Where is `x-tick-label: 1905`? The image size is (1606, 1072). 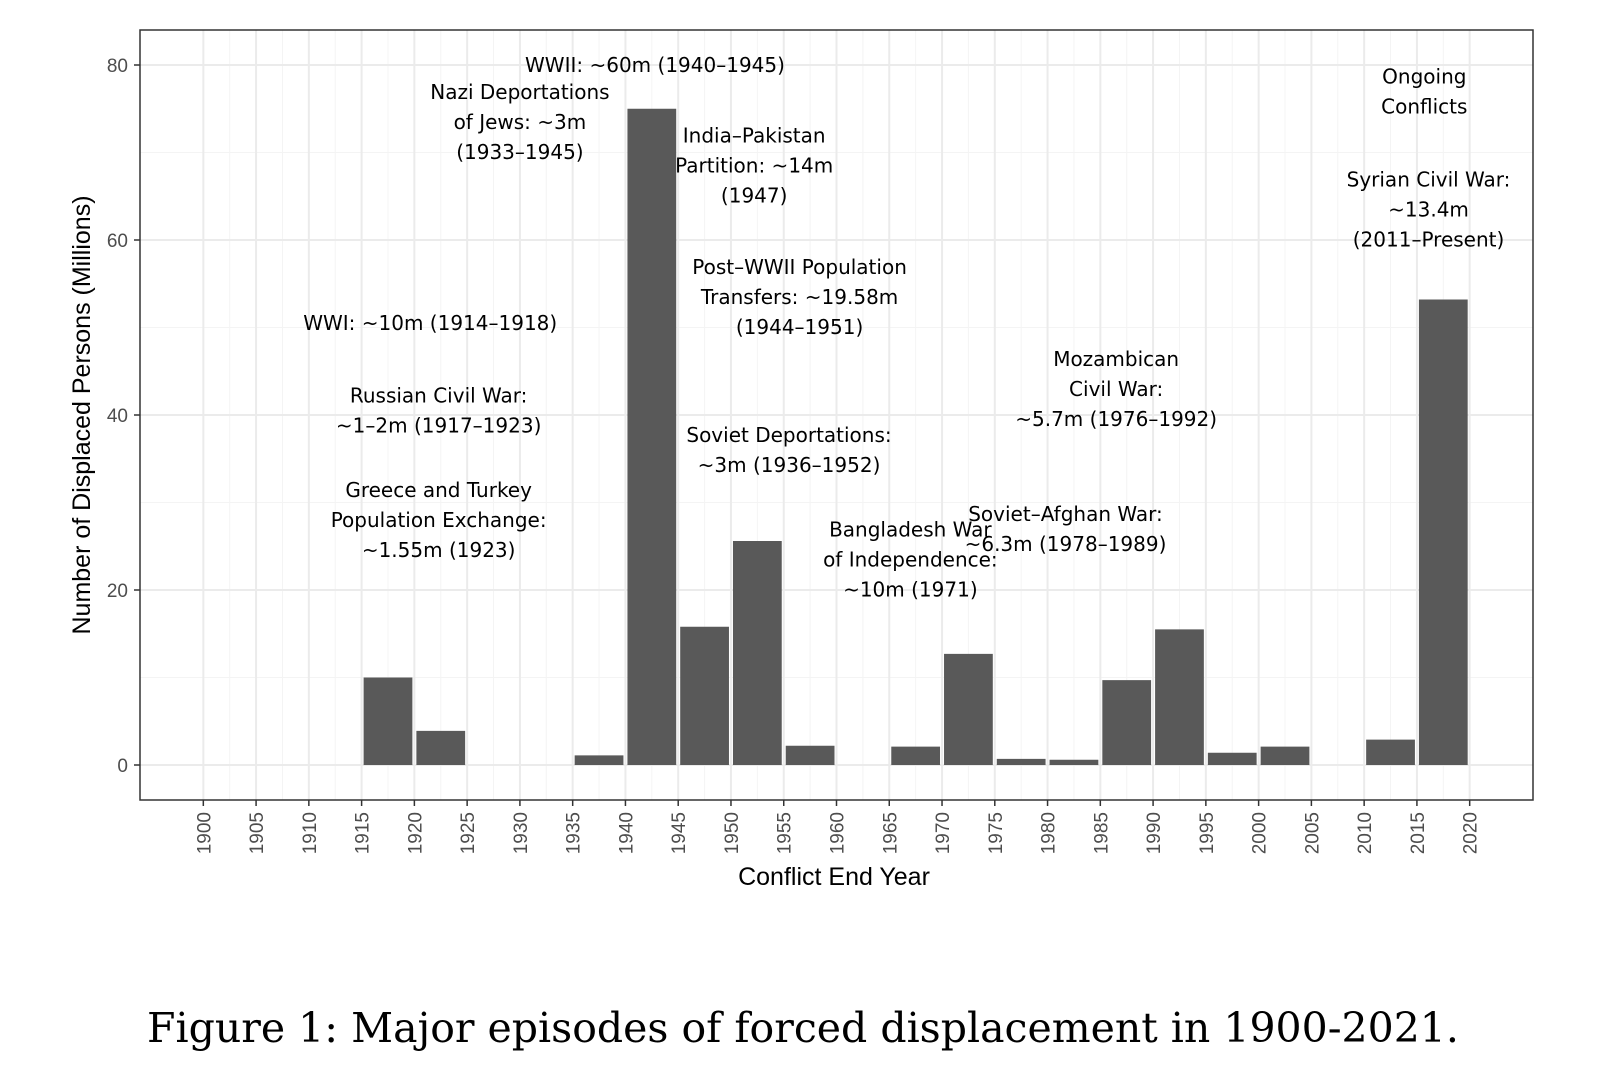
x-tick-label: 1905 is located at coordinates (257, 833).